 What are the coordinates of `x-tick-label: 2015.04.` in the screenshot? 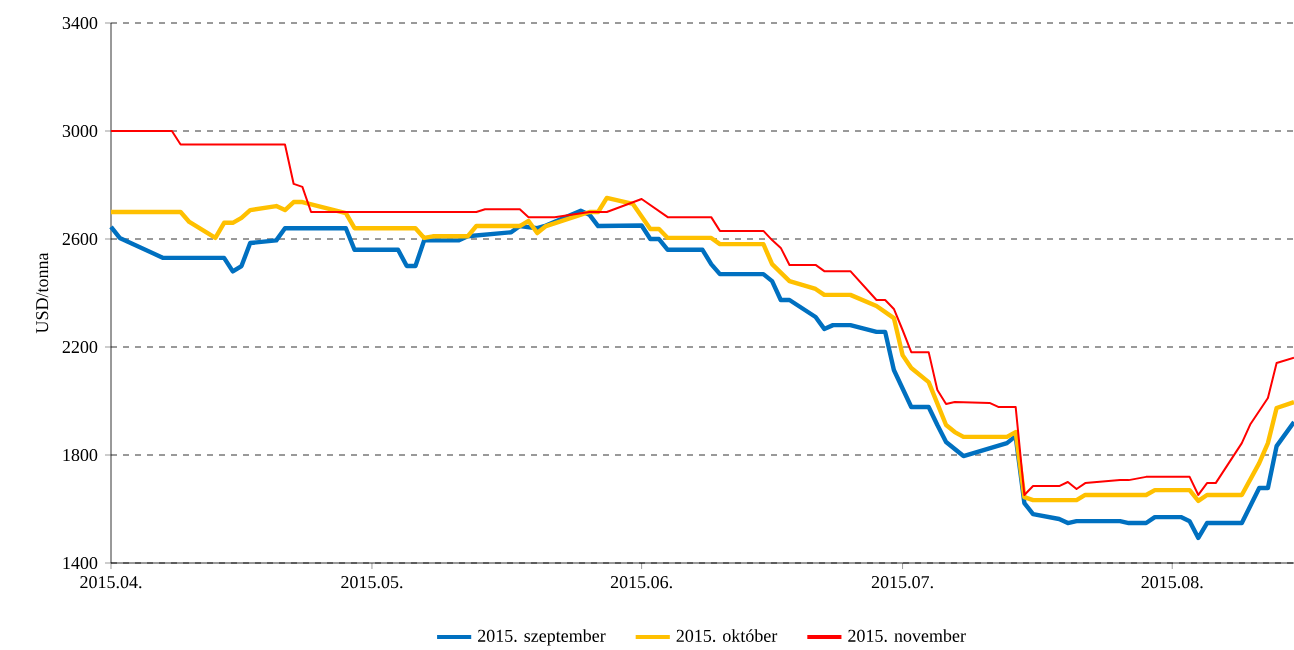 It's located at (111, 582).